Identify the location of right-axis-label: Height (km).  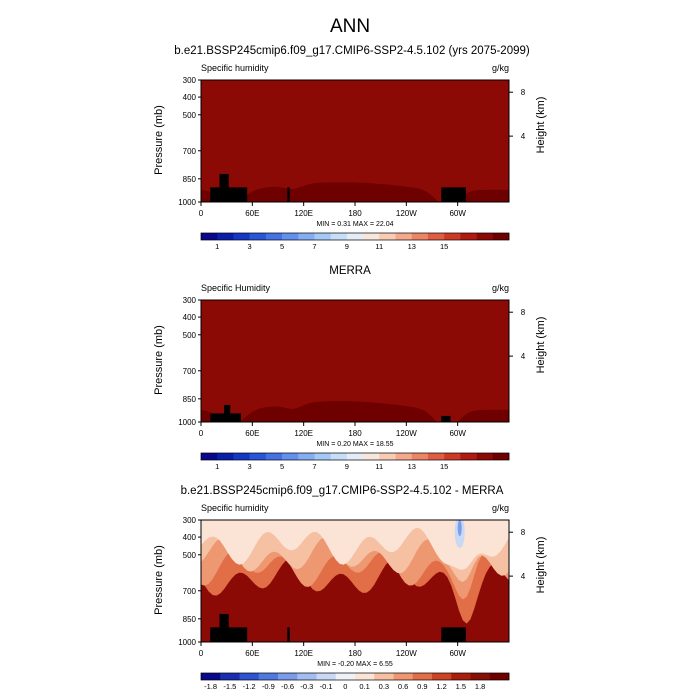
(541, 125).